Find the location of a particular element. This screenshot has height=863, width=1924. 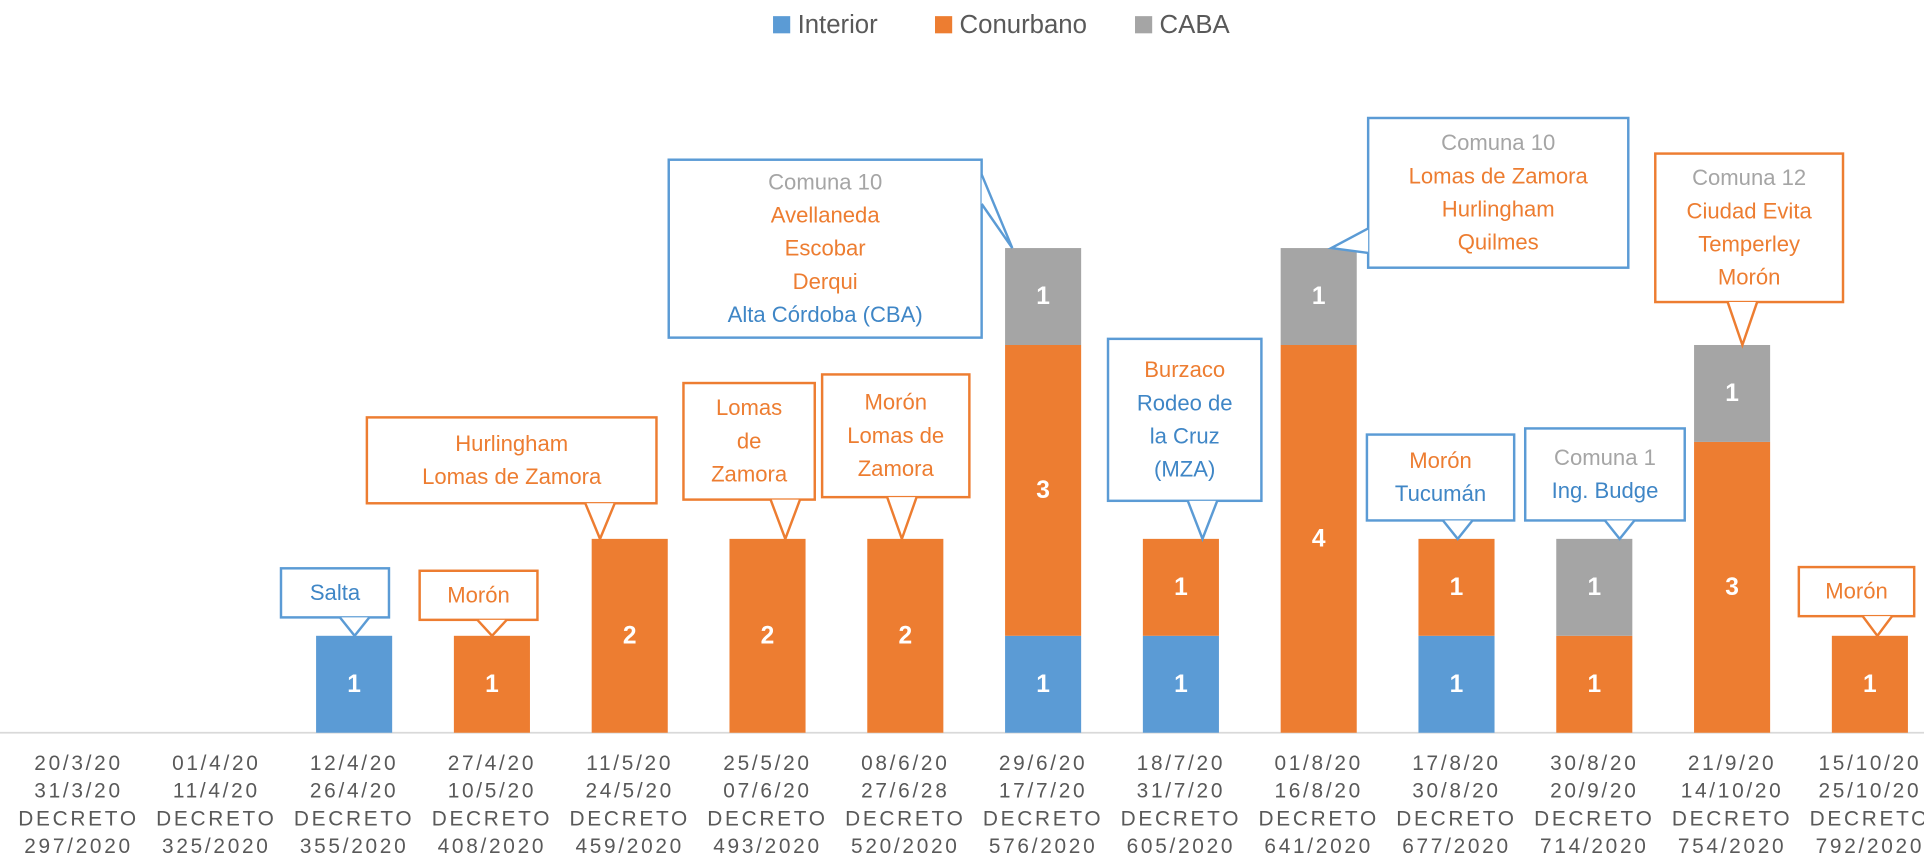

callout-text: Comuna 1 is located at coordinates (1605, 457).